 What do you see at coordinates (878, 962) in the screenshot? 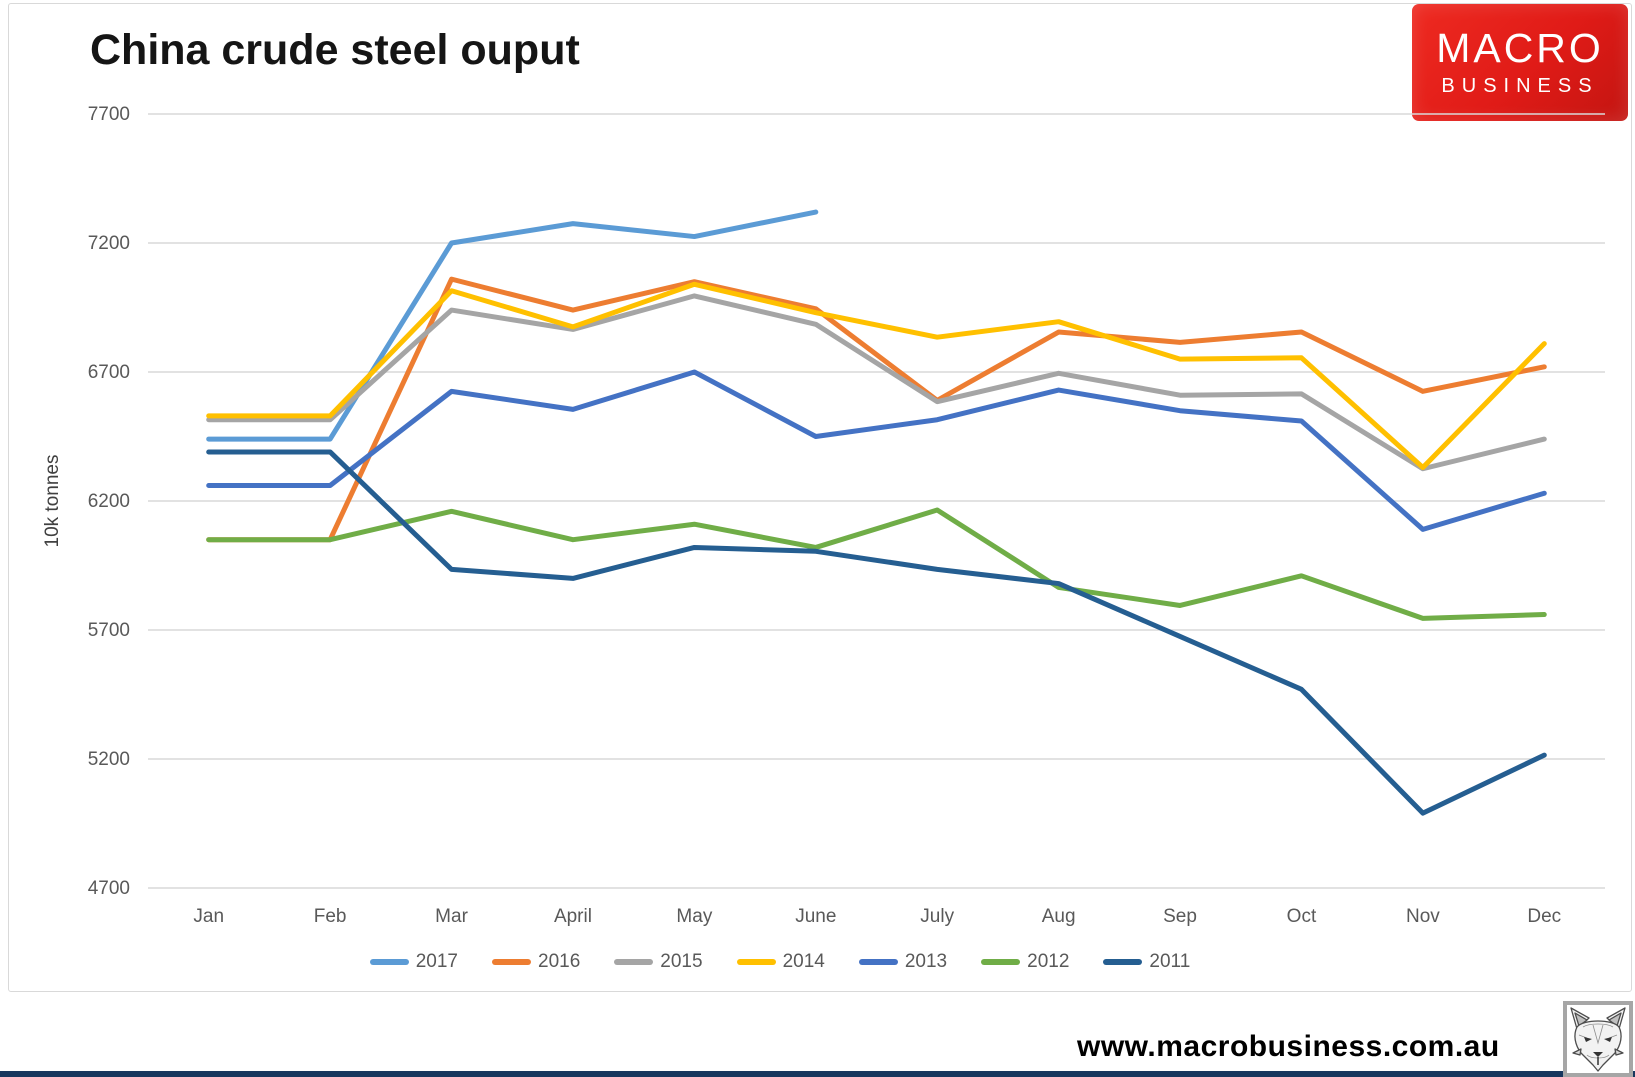
I see `legend-swatch-2013` at bounding box center [878, 962].